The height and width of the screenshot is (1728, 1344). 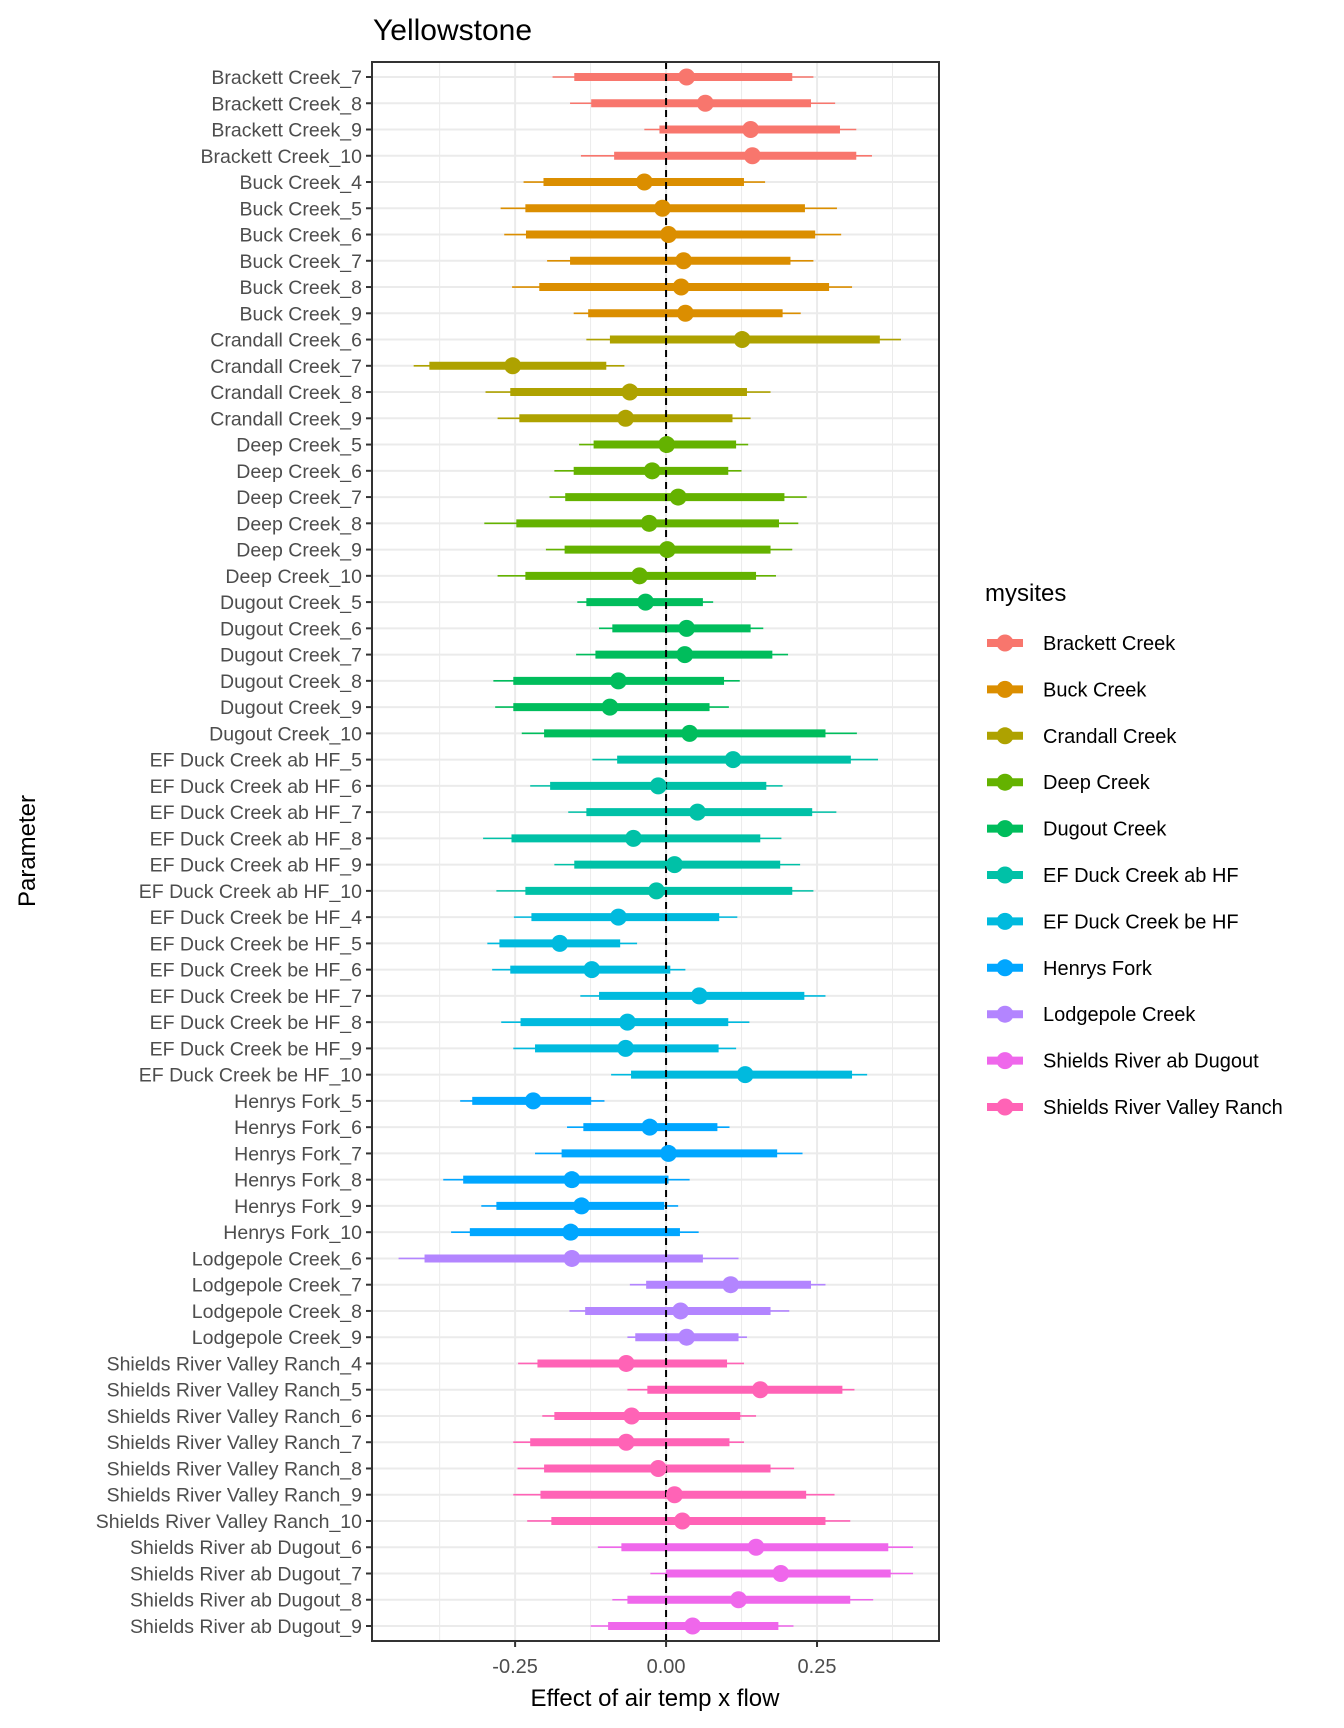 I want to click on y-tick-label: EF Duck Creek be HF_9, so click(x=256, y=1049).